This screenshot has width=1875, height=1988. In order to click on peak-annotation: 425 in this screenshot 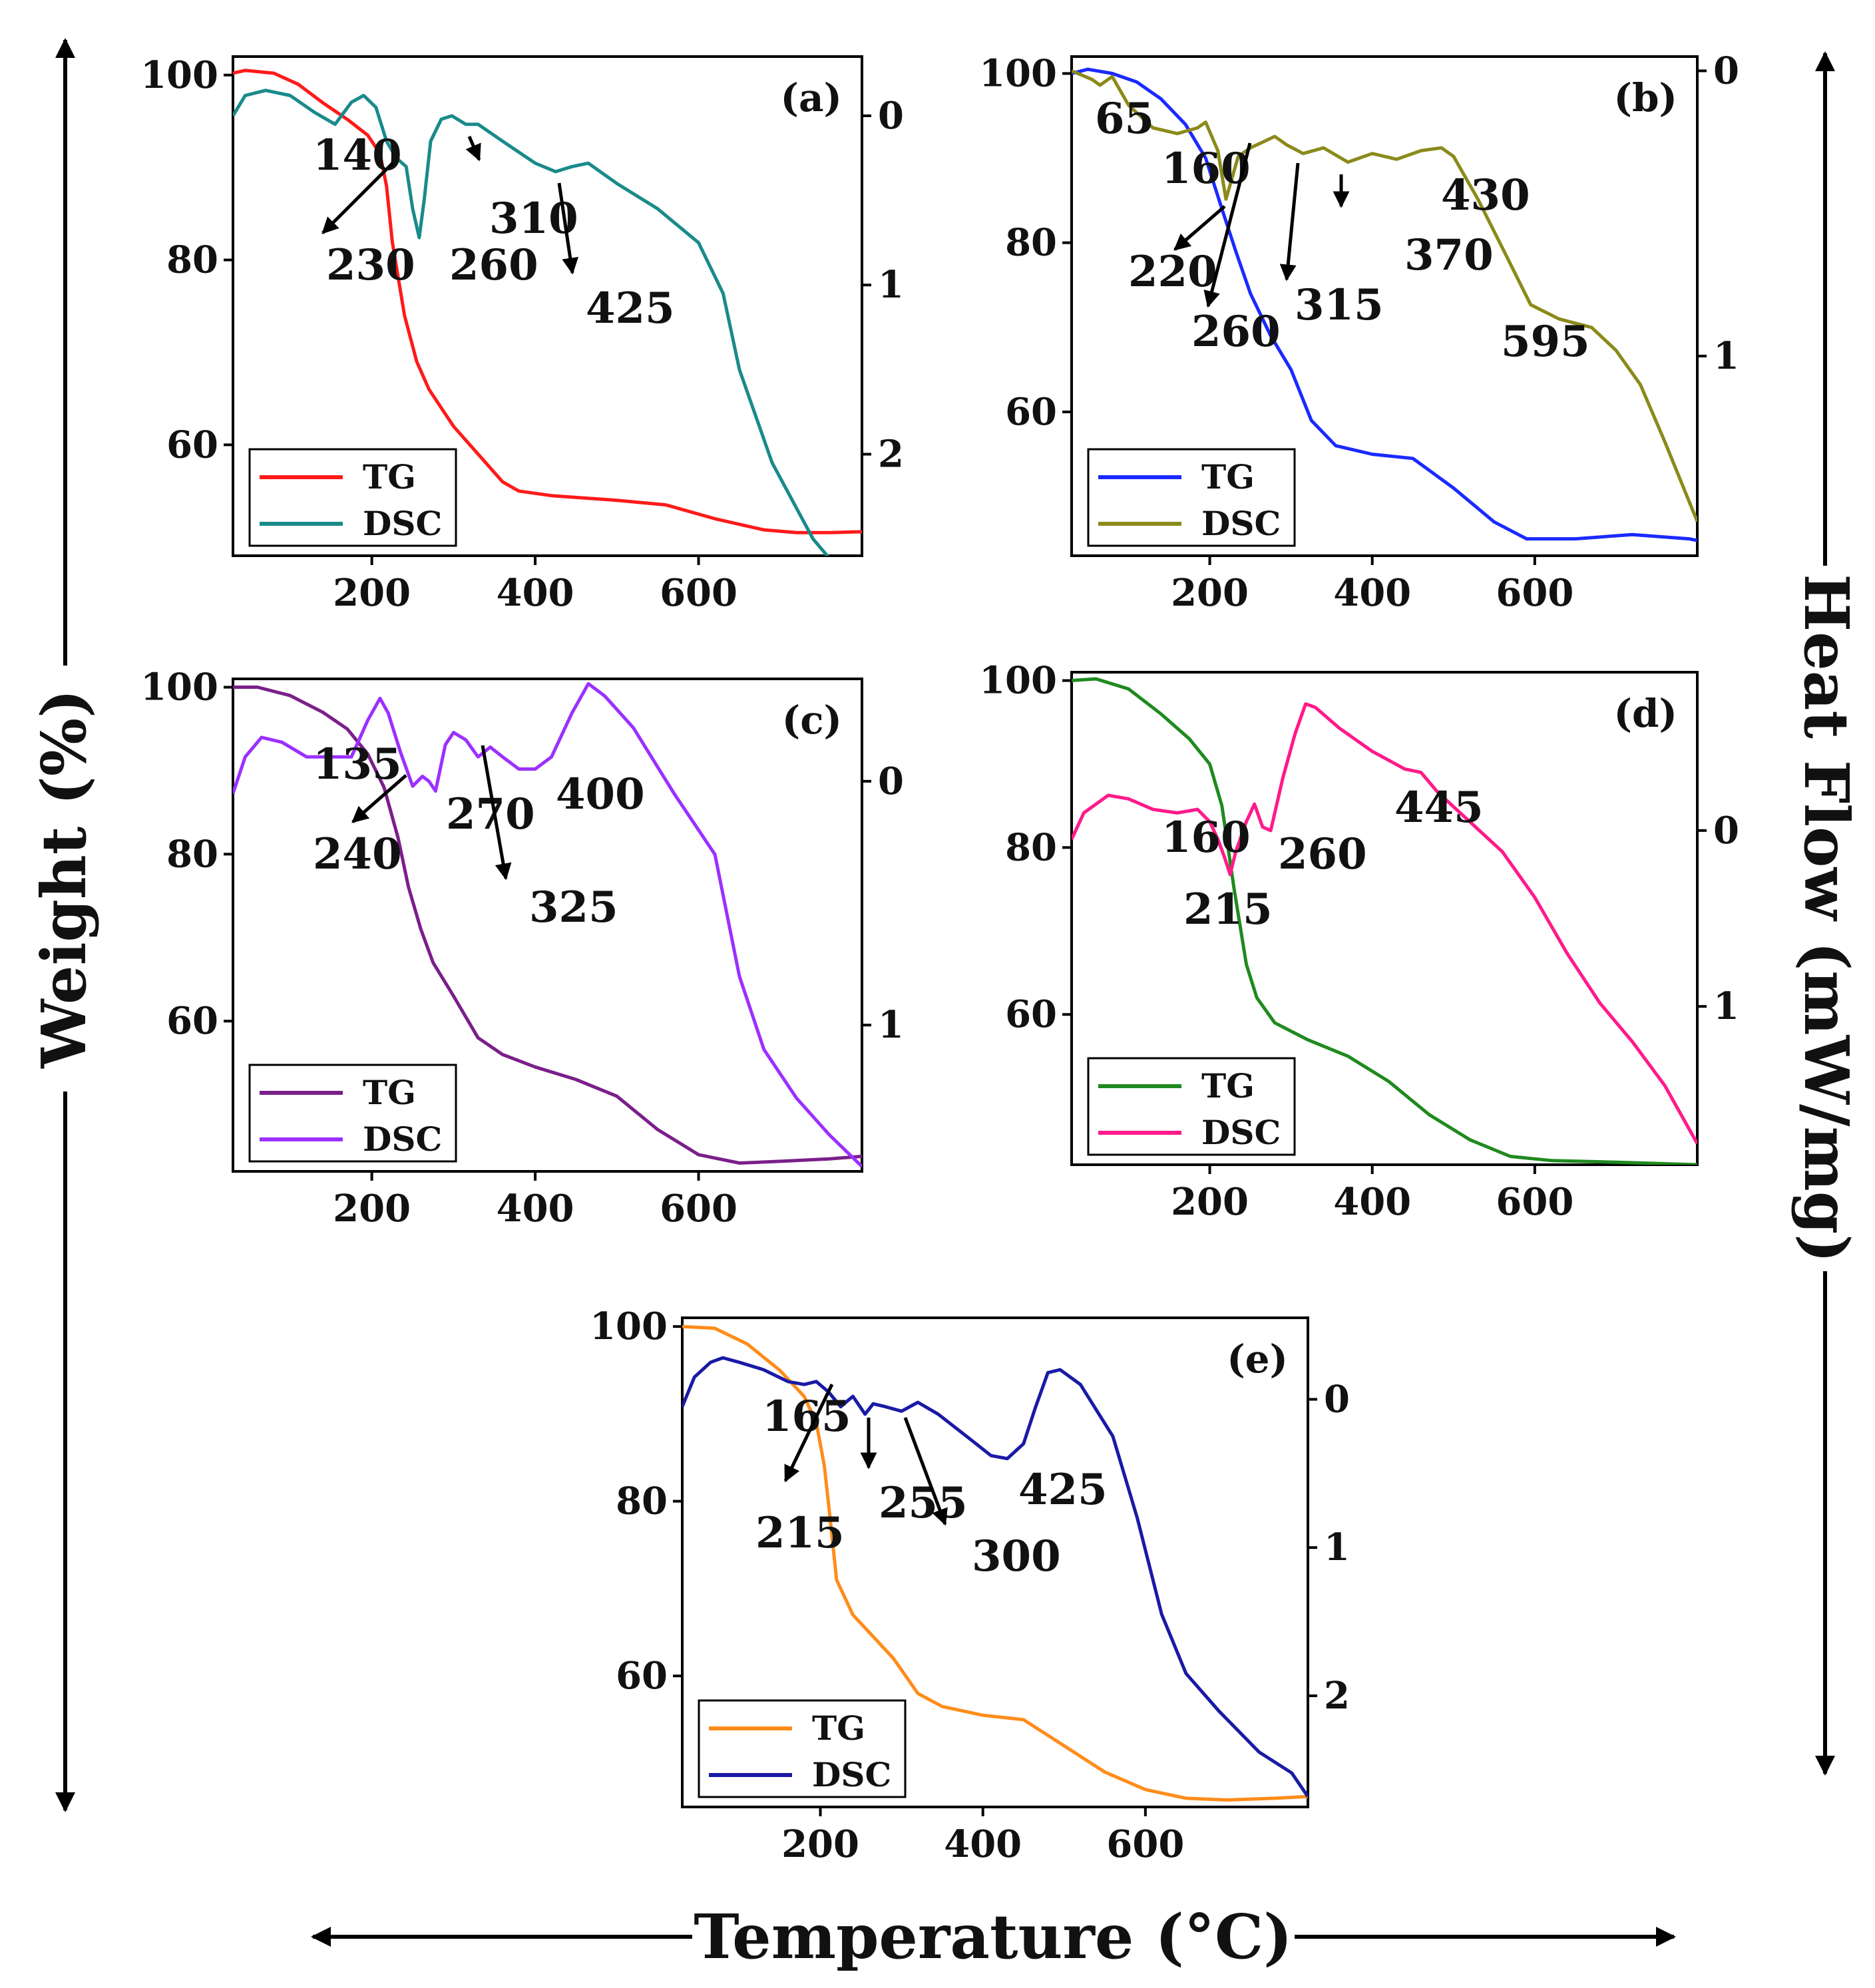, I will do `click(630, 308)`.